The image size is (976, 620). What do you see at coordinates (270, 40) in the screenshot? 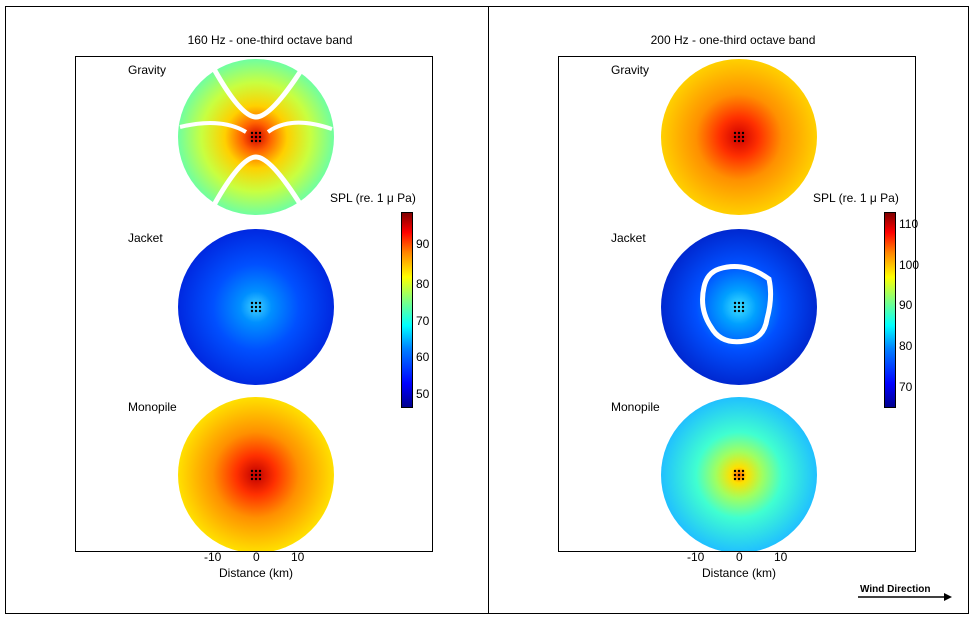
I see `panel-title: 160 Hz - one-third octave band` at bounding box center [270, 40].